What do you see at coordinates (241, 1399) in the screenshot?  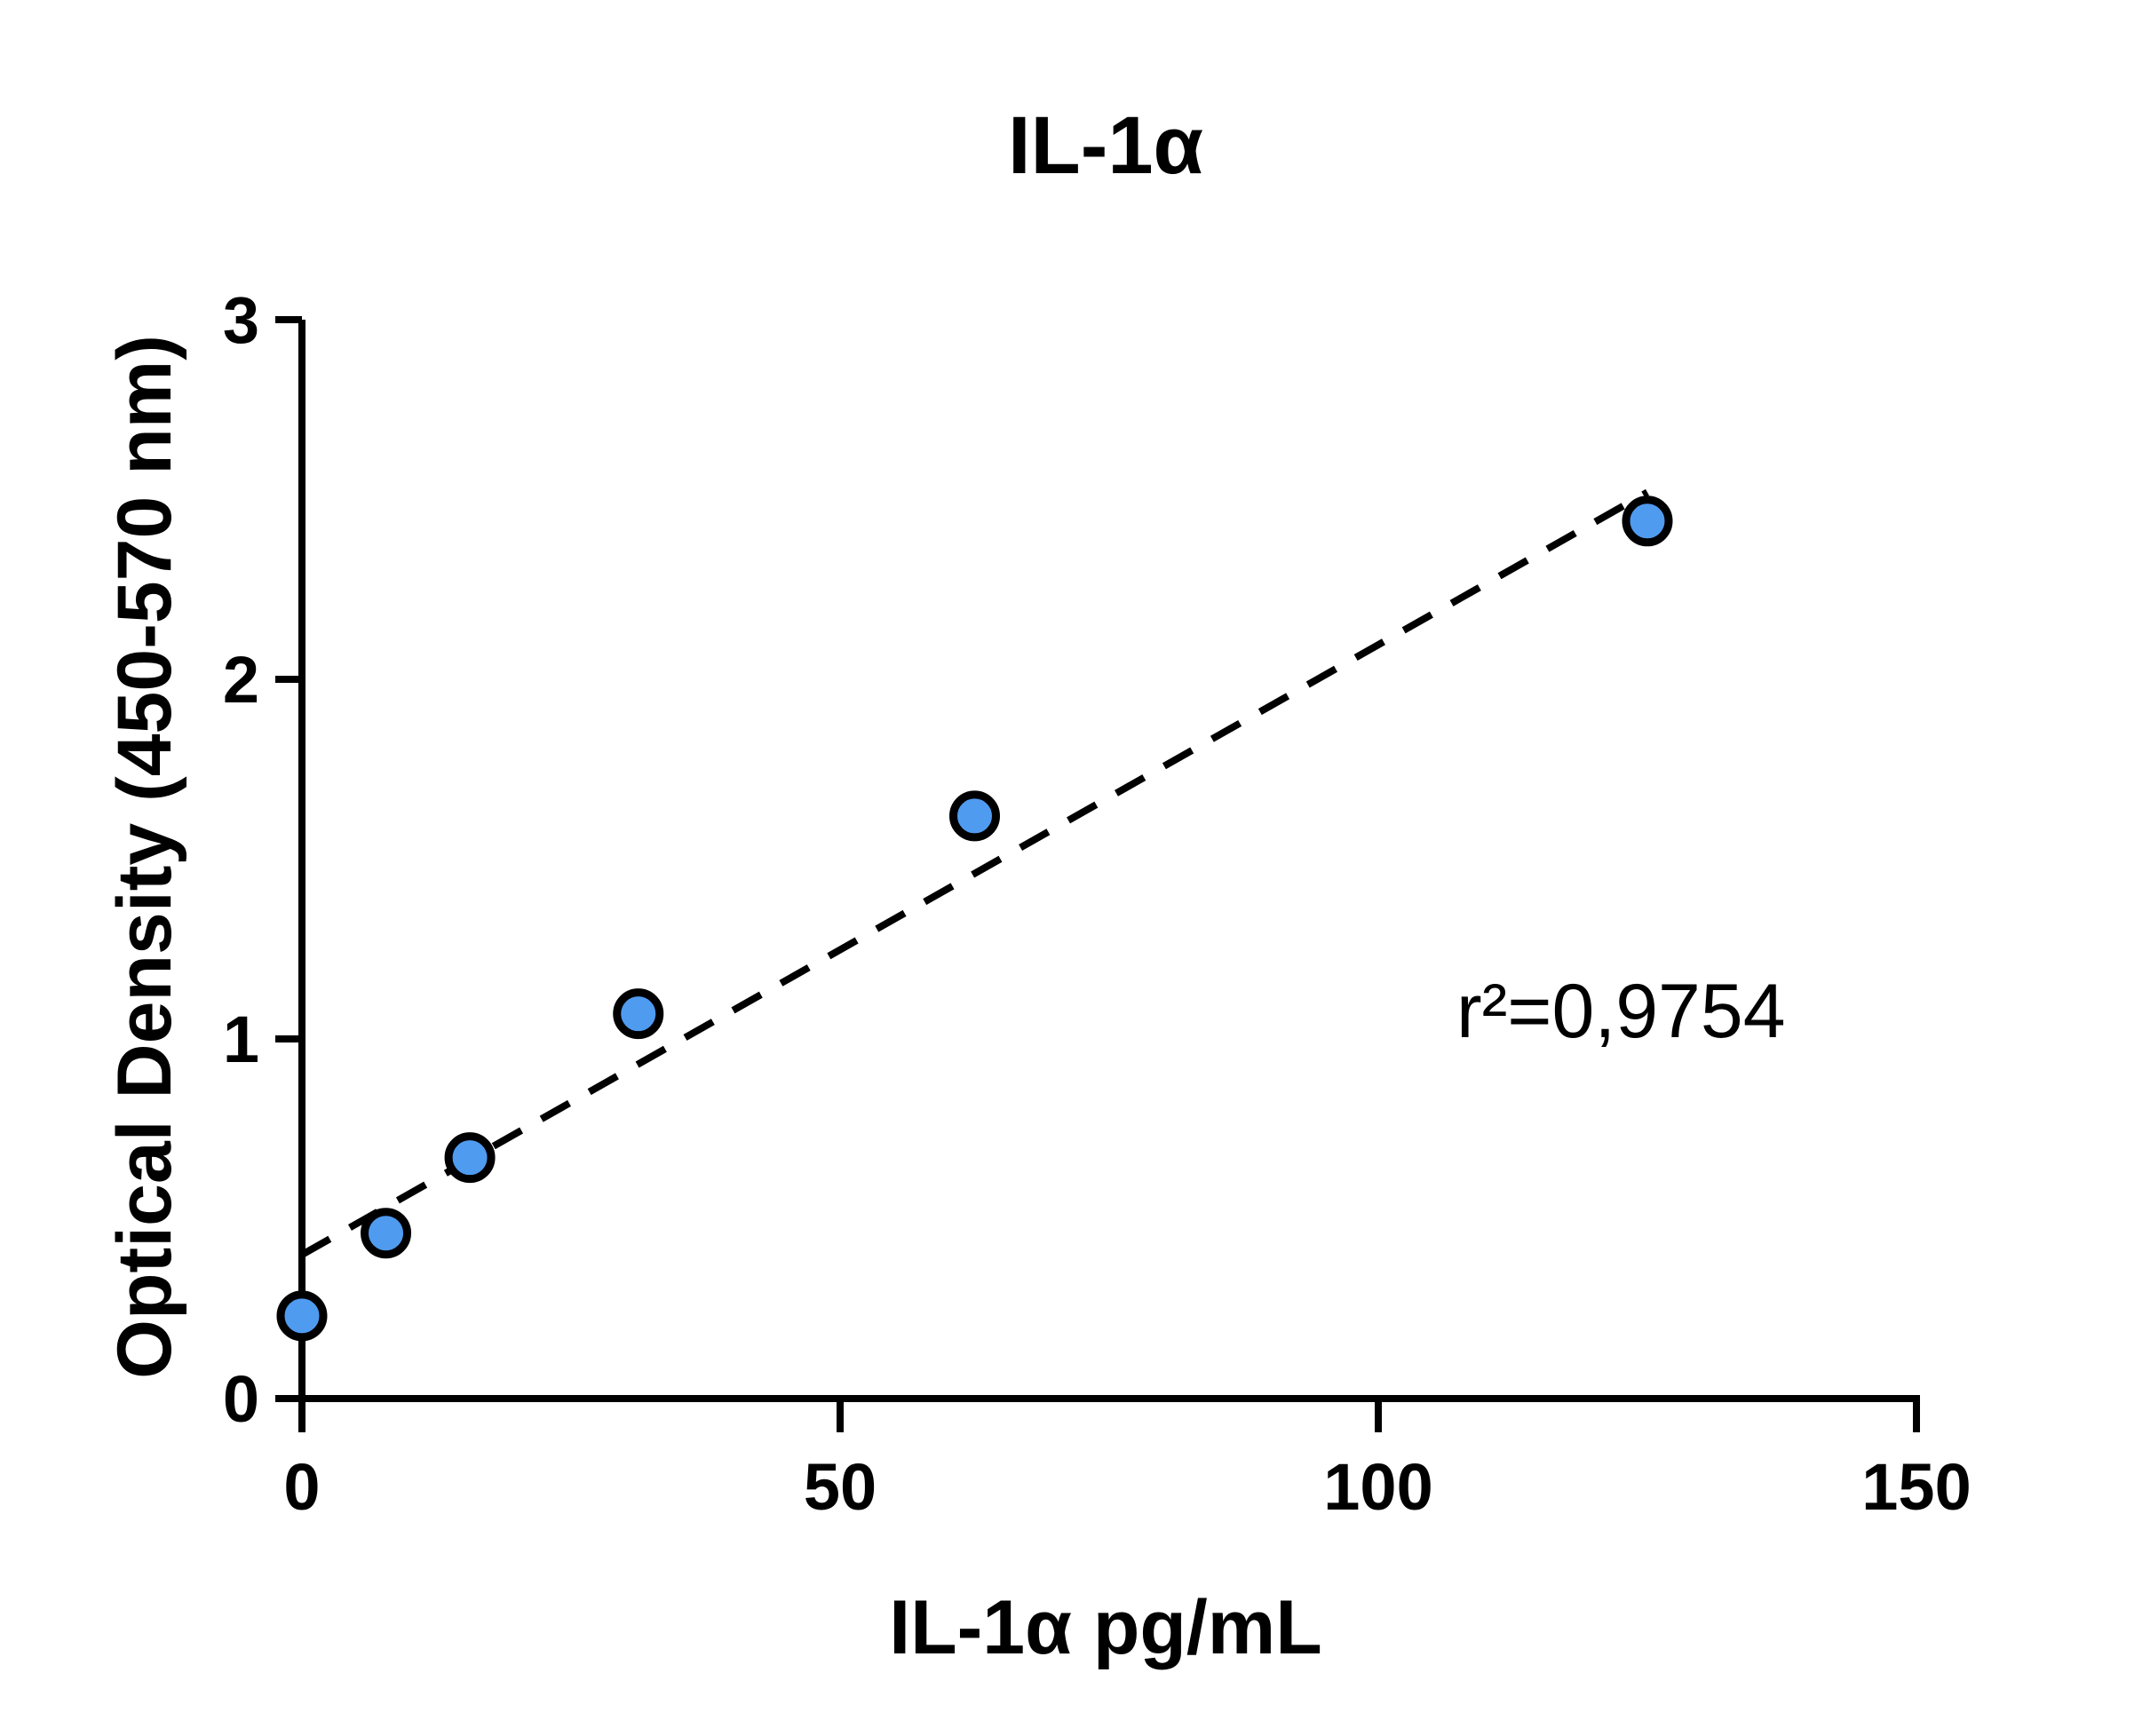 I see `y-tick-label: 0` at bounding box center [241, 1399].